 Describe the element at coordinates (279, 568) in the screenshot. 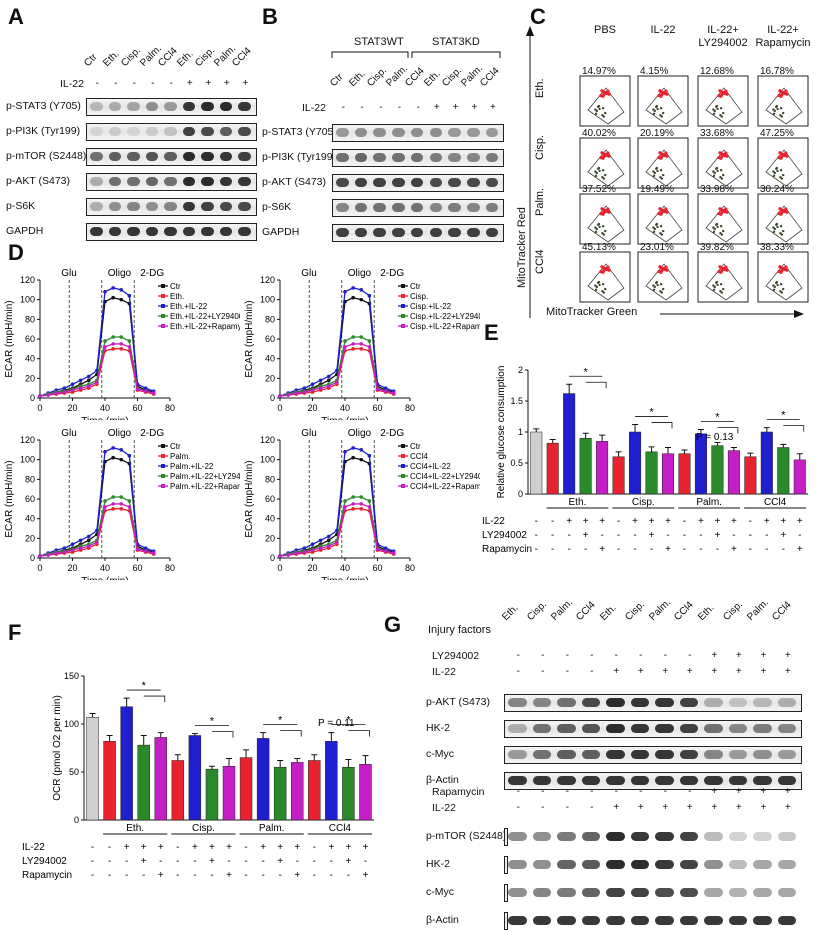

I see `tick-label: 0` at that location.